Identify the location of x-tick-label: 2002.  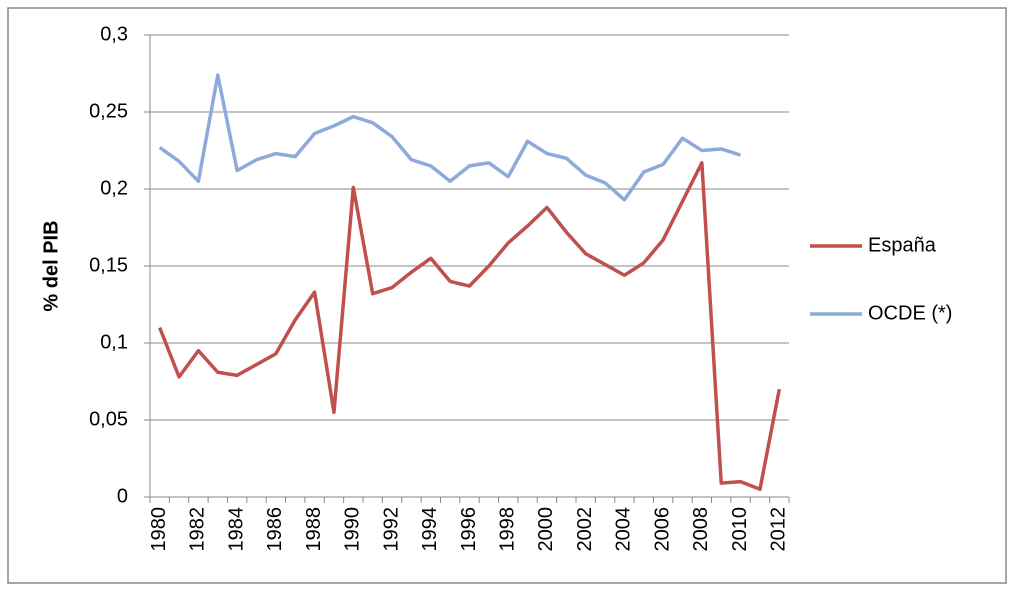
(585, 529).